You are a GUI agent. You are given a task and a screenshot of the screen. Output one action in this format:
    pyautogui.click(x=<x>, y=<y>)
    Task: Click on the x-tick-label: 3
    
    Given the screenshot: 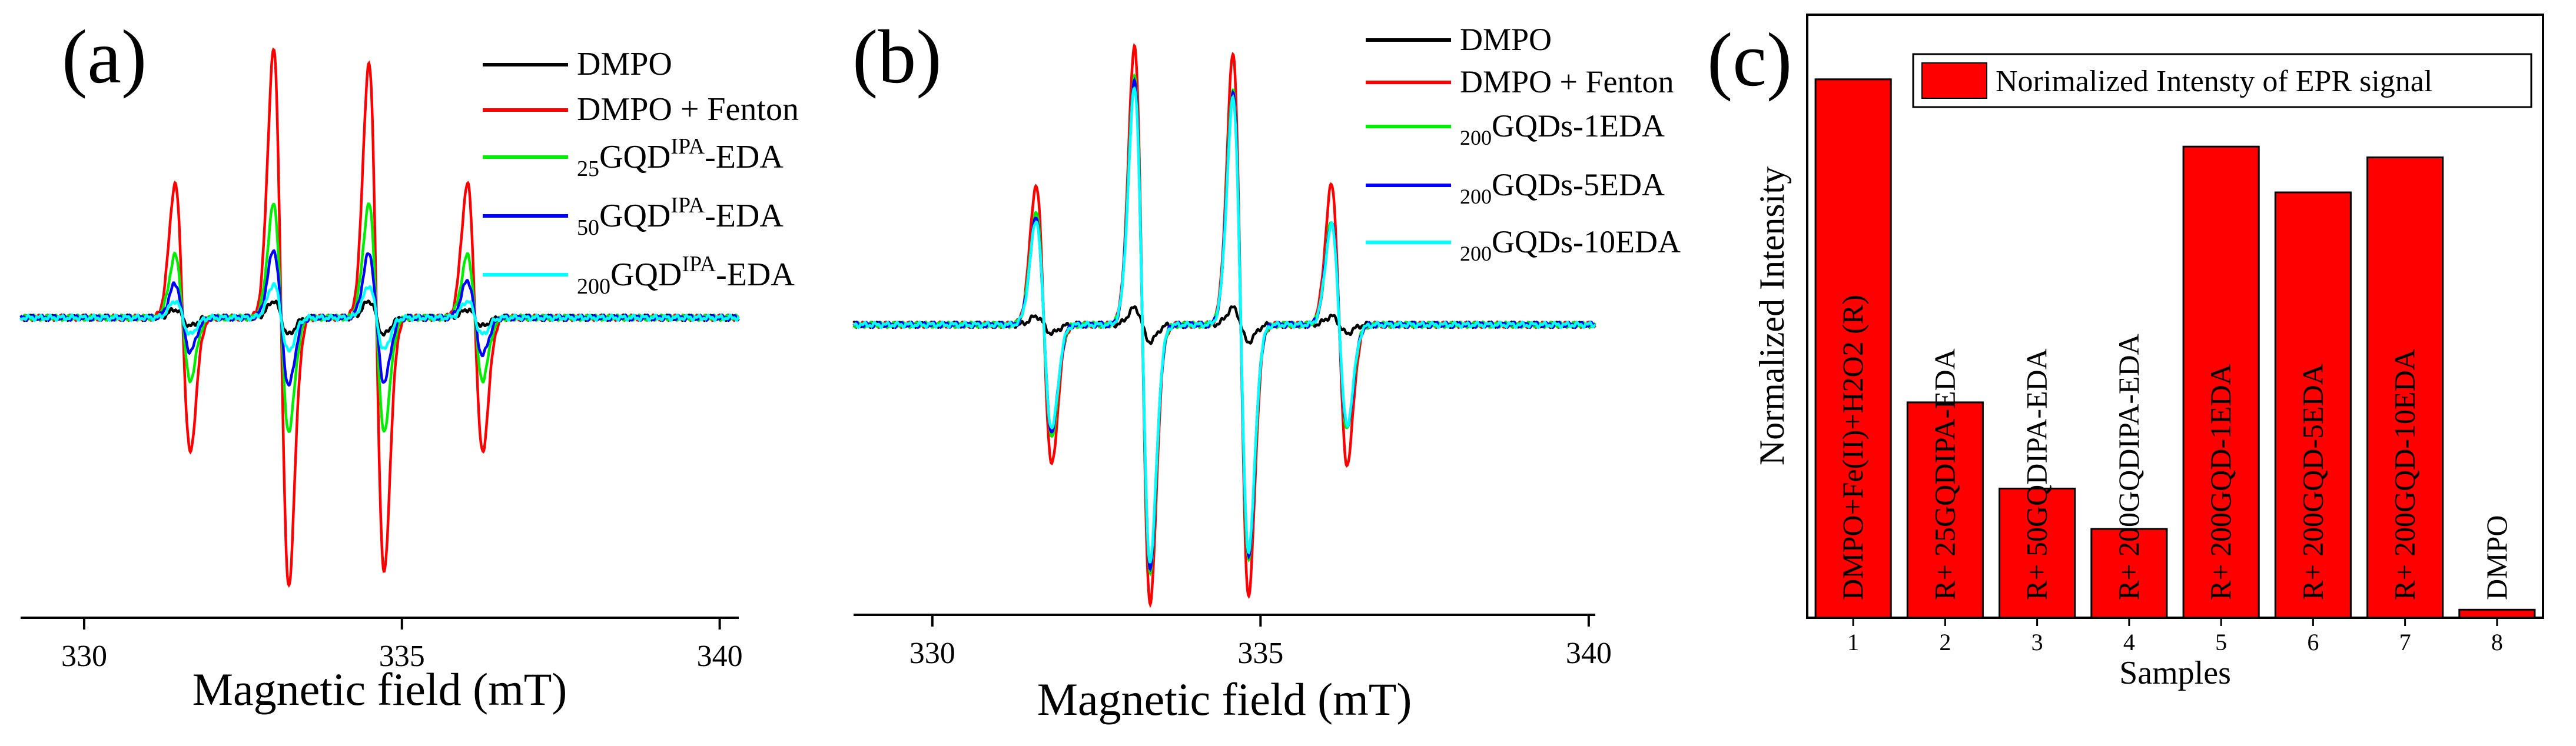 What is the action you would take?
    pyautogui.click(x=2037, y=642)
    